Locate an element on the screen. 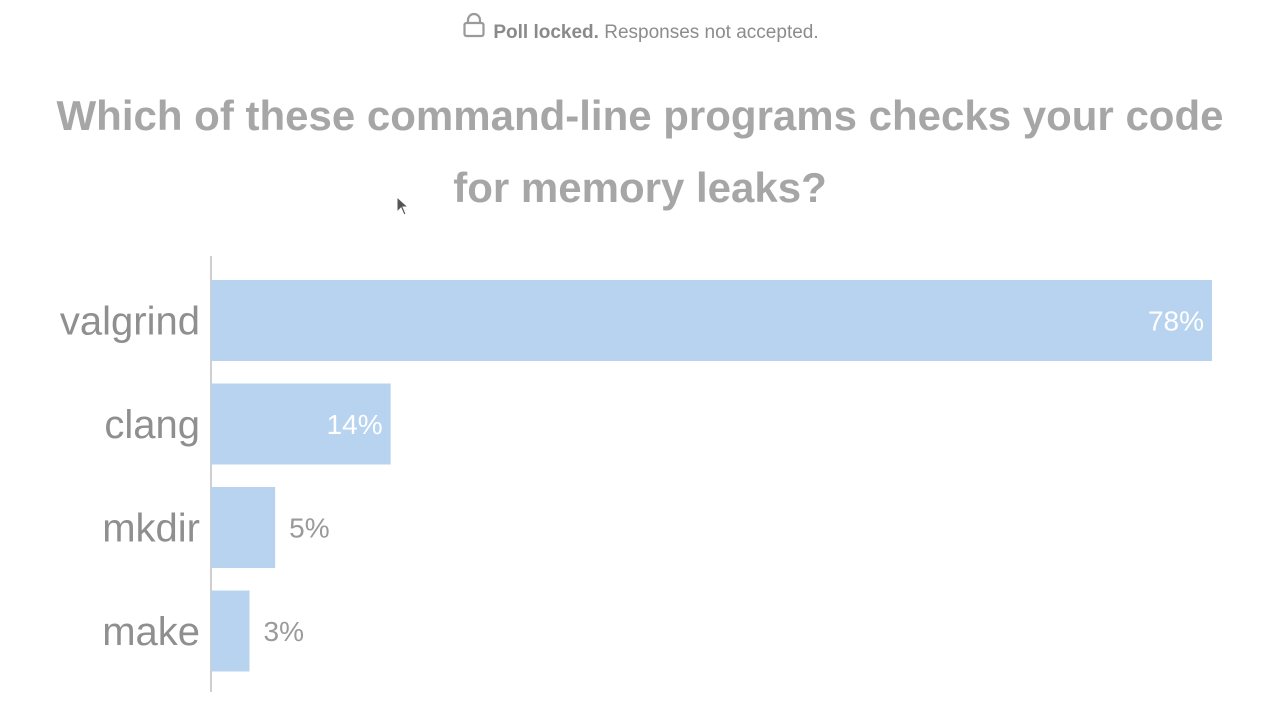  poll-locked-label: Poll locked. is located at coordinates (546, 33).